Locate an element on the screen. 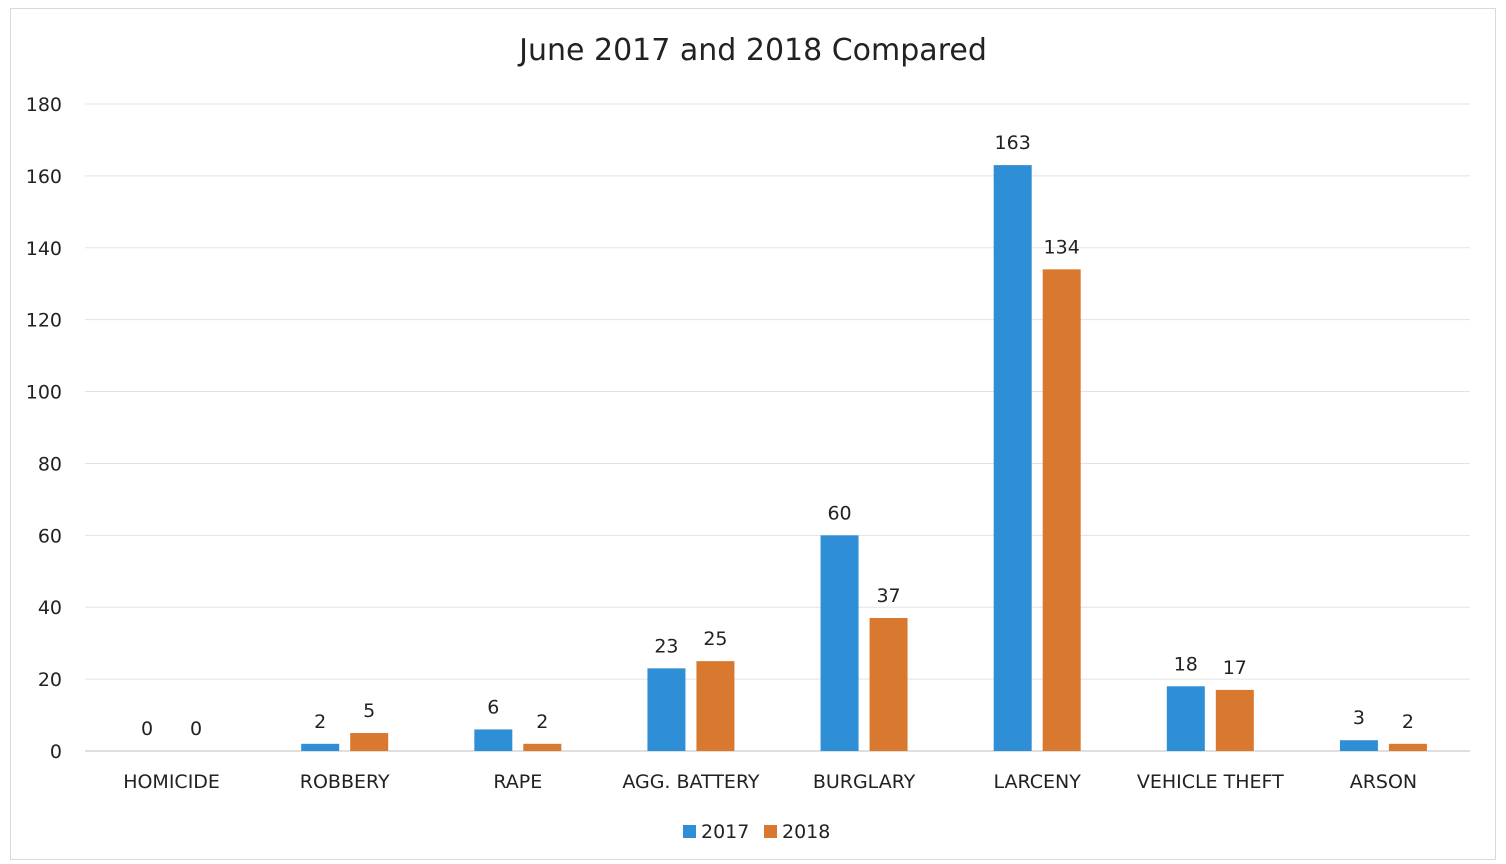  y-axis-ticks: 0 20 40 60 80 100 120 140 160 180 is located at coordinates (44, 428).